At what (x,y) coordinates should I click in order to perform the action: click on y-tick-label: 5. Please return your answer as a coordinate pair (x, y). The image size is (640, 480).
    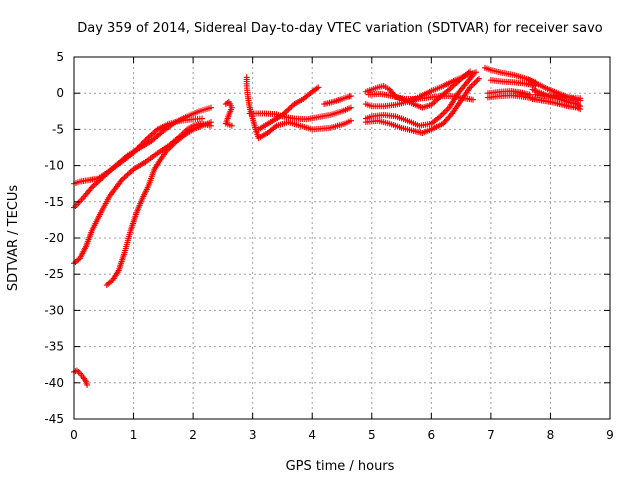
    Looking at the image, I should click on (60, 57).